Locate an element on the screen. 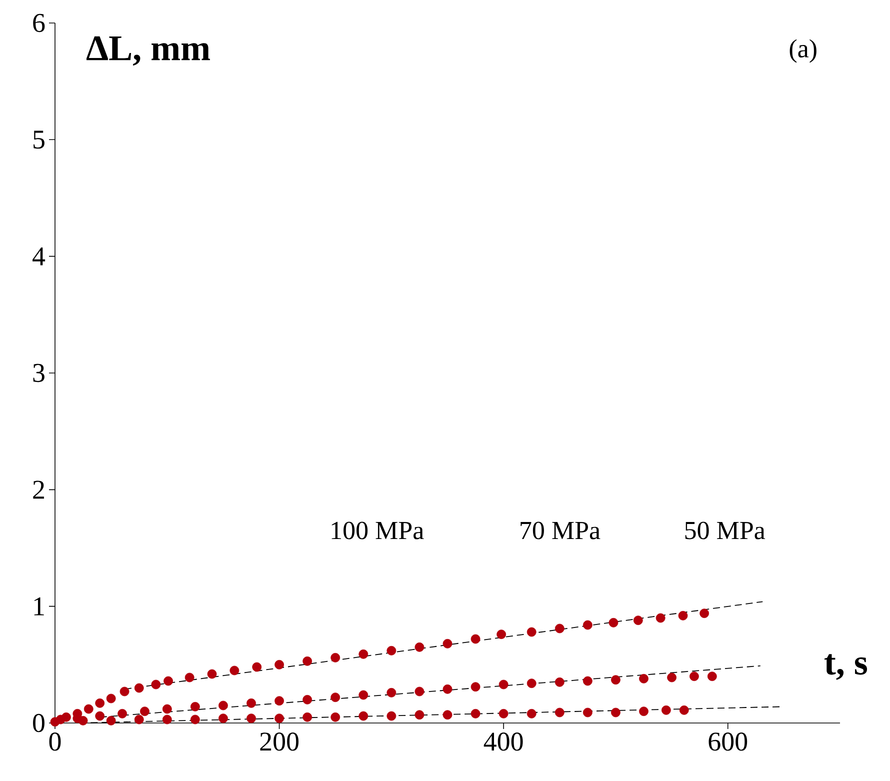 The width and height of the screenshot is (890, 781). y-tick-label: 1 is located at coordinates (39, 606).